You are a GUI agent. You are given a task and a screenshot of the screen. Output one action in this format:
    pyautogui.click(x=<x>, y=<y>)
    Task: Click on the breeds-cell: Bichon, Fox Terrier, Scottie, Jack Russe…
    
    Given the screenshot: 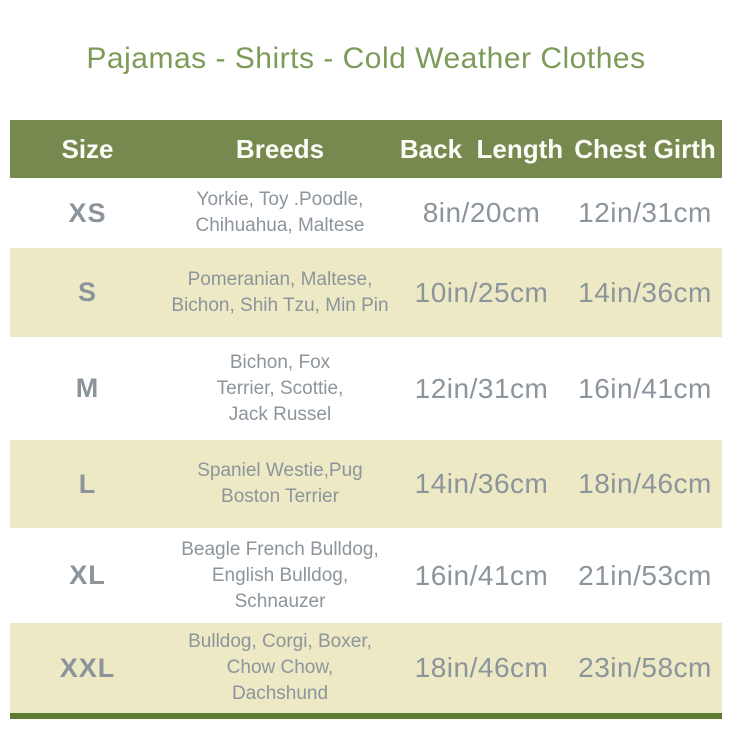 What is the action you would take?
    pyautogui.click(x=280, y=388)
    